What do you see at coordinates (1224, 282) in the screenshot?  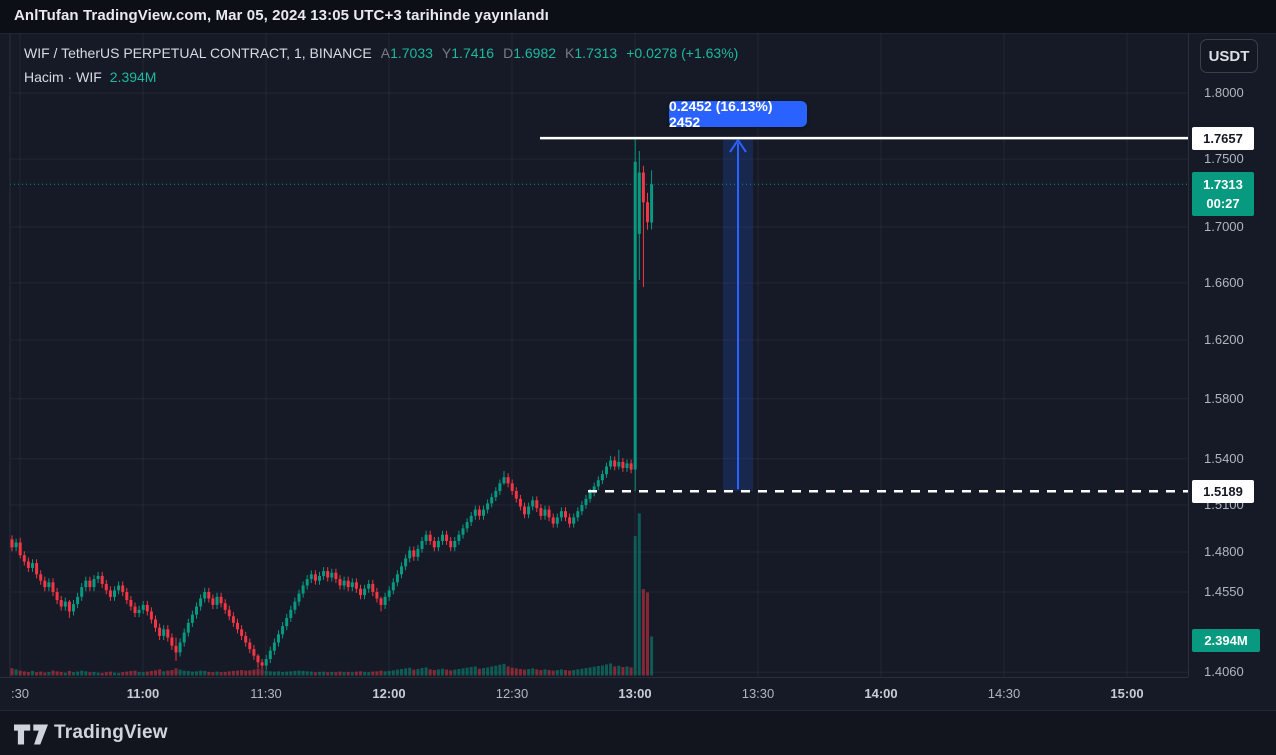 I see `price-tick-label: 1.6600` at bounding box center [1224, 282].